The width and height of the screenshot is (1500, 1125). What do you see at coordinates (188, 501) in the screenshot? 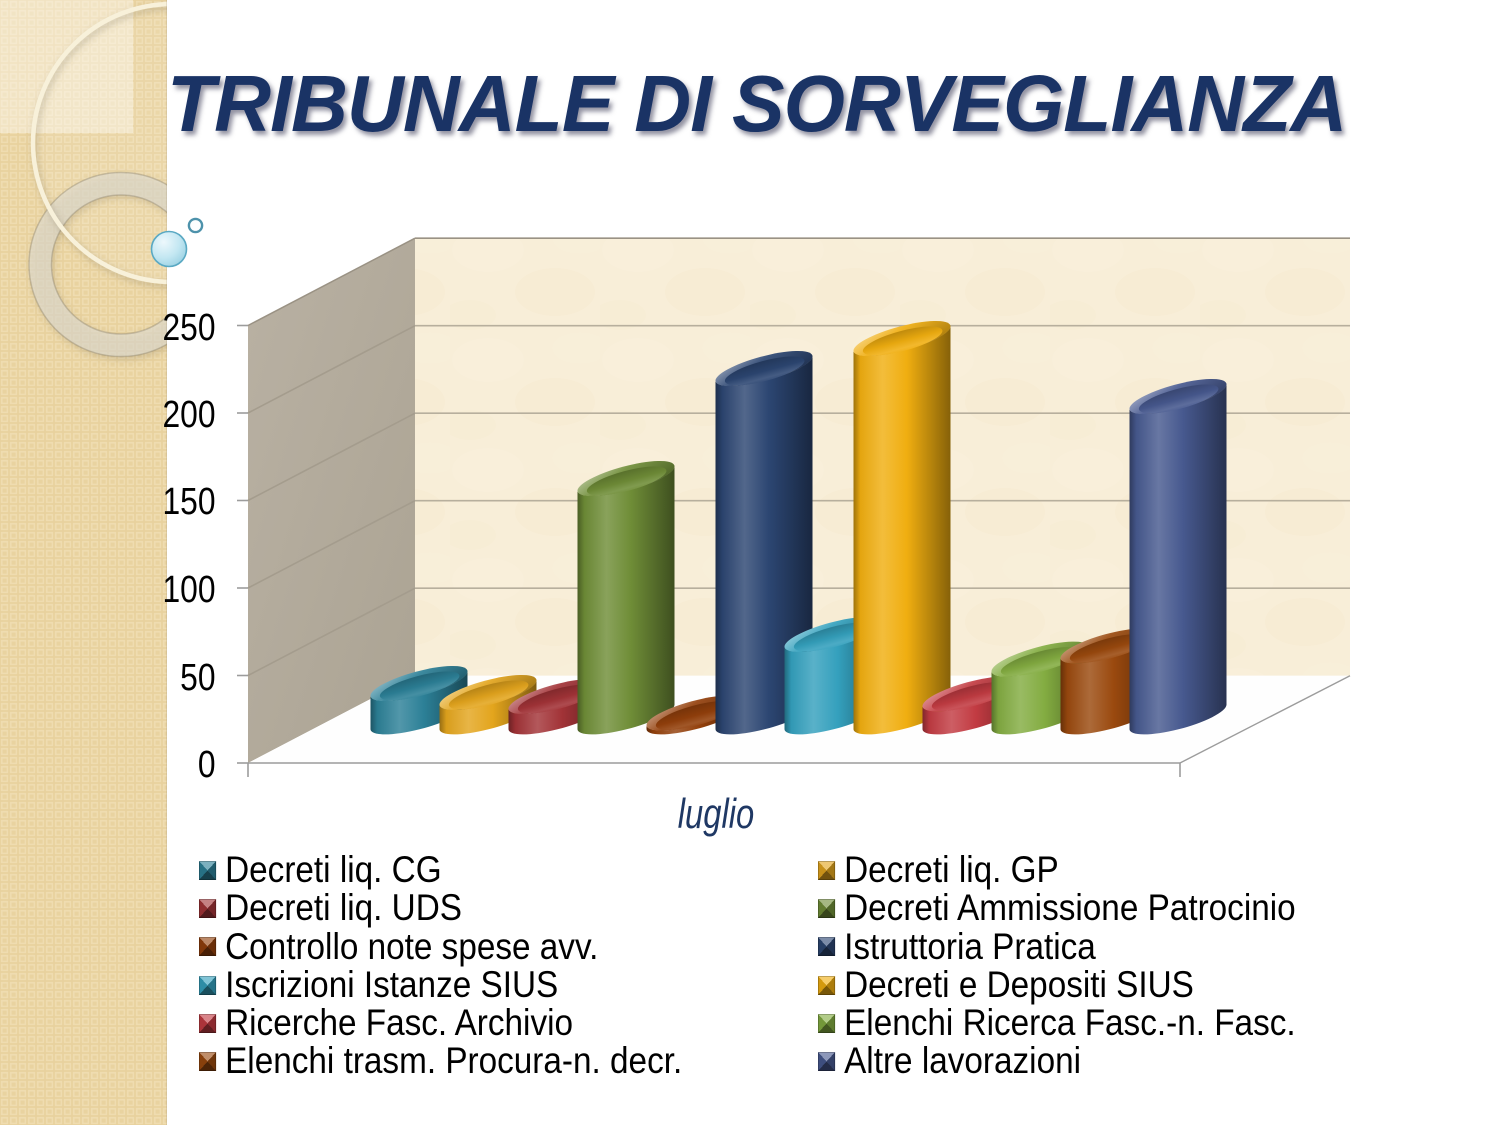
I see `svg-text: 150` at bounding box center [188, 501].